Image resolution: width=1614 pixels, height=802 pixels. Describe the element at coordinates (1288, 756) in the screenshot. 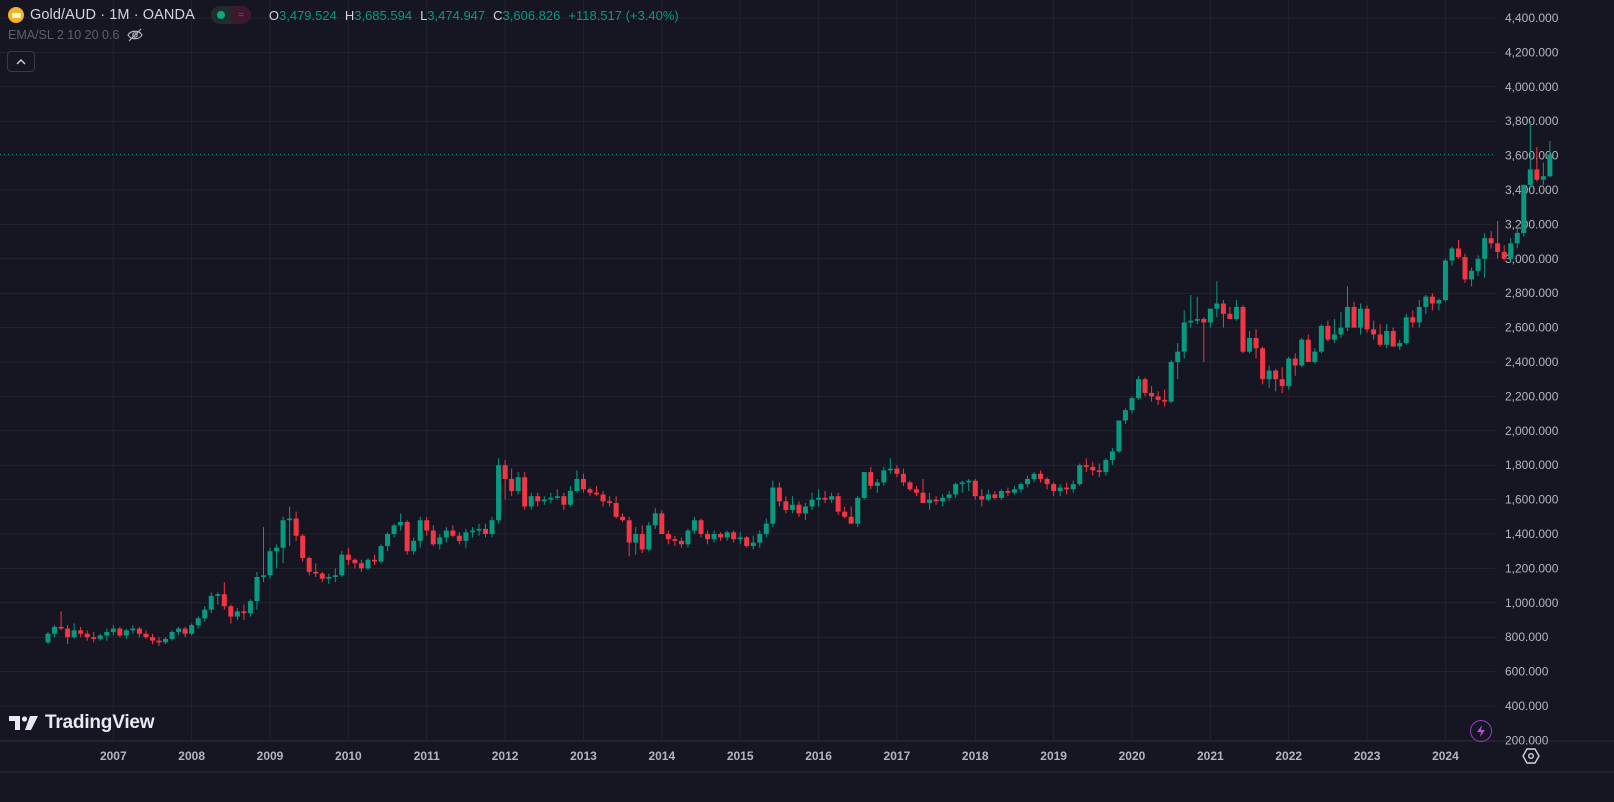

I see `x-tick-label: 2022` at that location.